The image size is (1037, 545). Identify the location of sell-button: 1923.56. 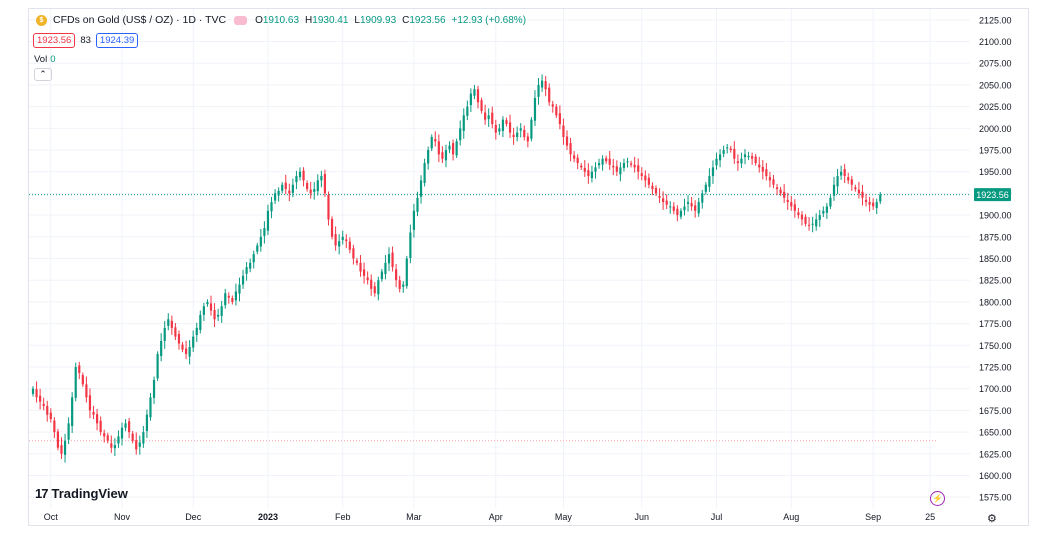
(54, 40).